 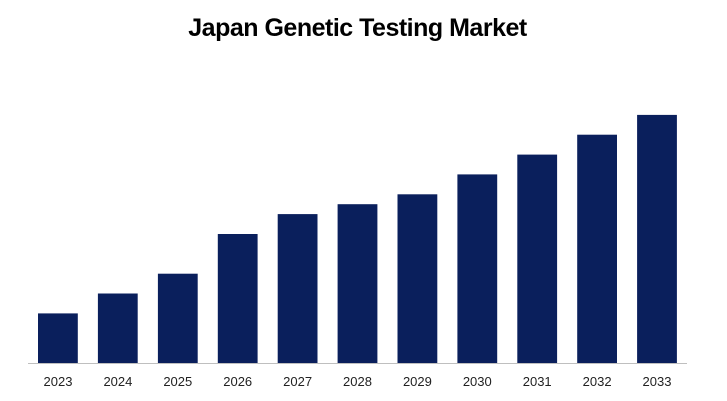 I want to click on bar-2023, so click(x=58, y=338).